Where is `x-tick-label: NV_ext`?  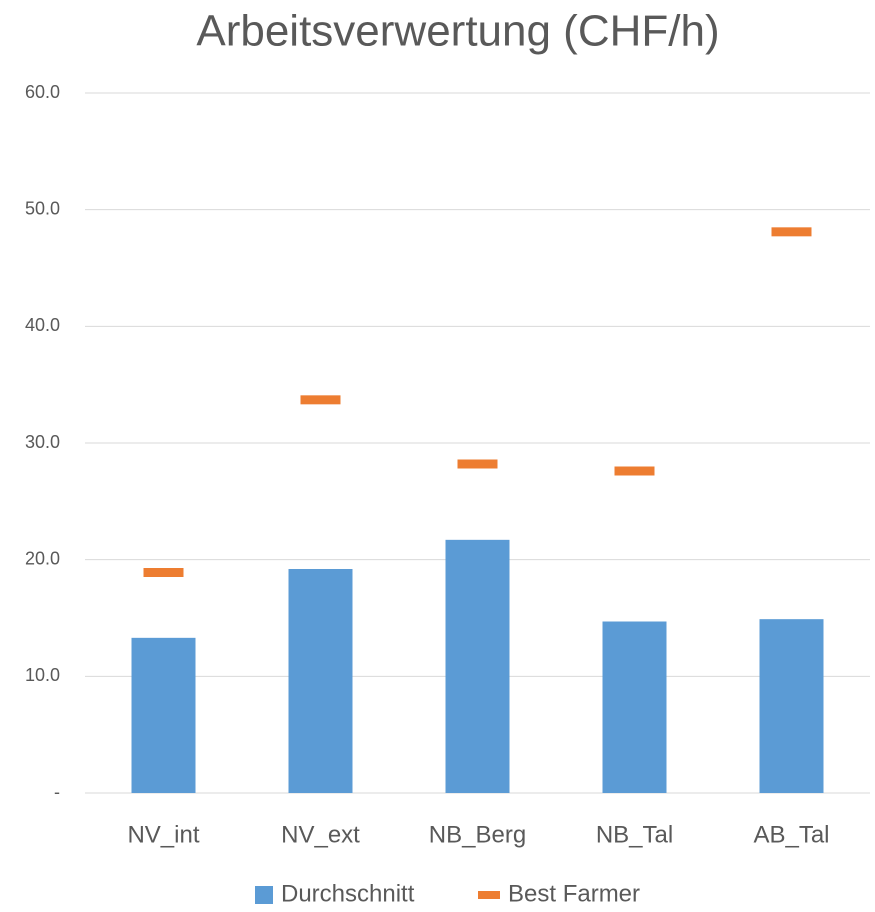 x-tick-label: NV_ext is located at coordinates (320, 834).